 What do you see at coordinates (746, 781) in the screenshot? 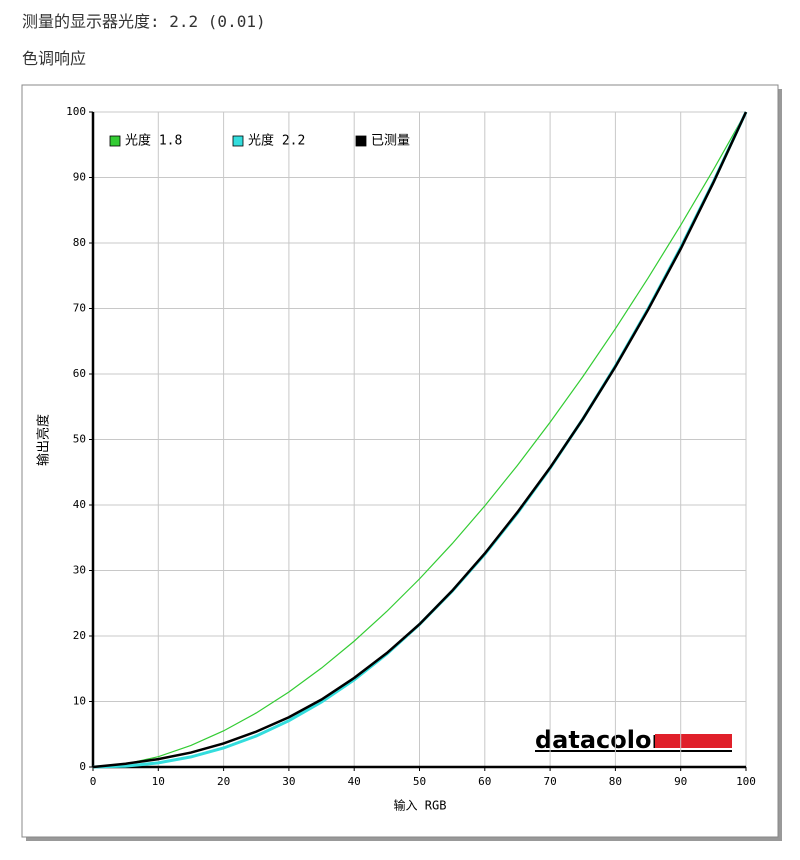
I see `x-tick-label: 100` at bounding box center [746, 781].